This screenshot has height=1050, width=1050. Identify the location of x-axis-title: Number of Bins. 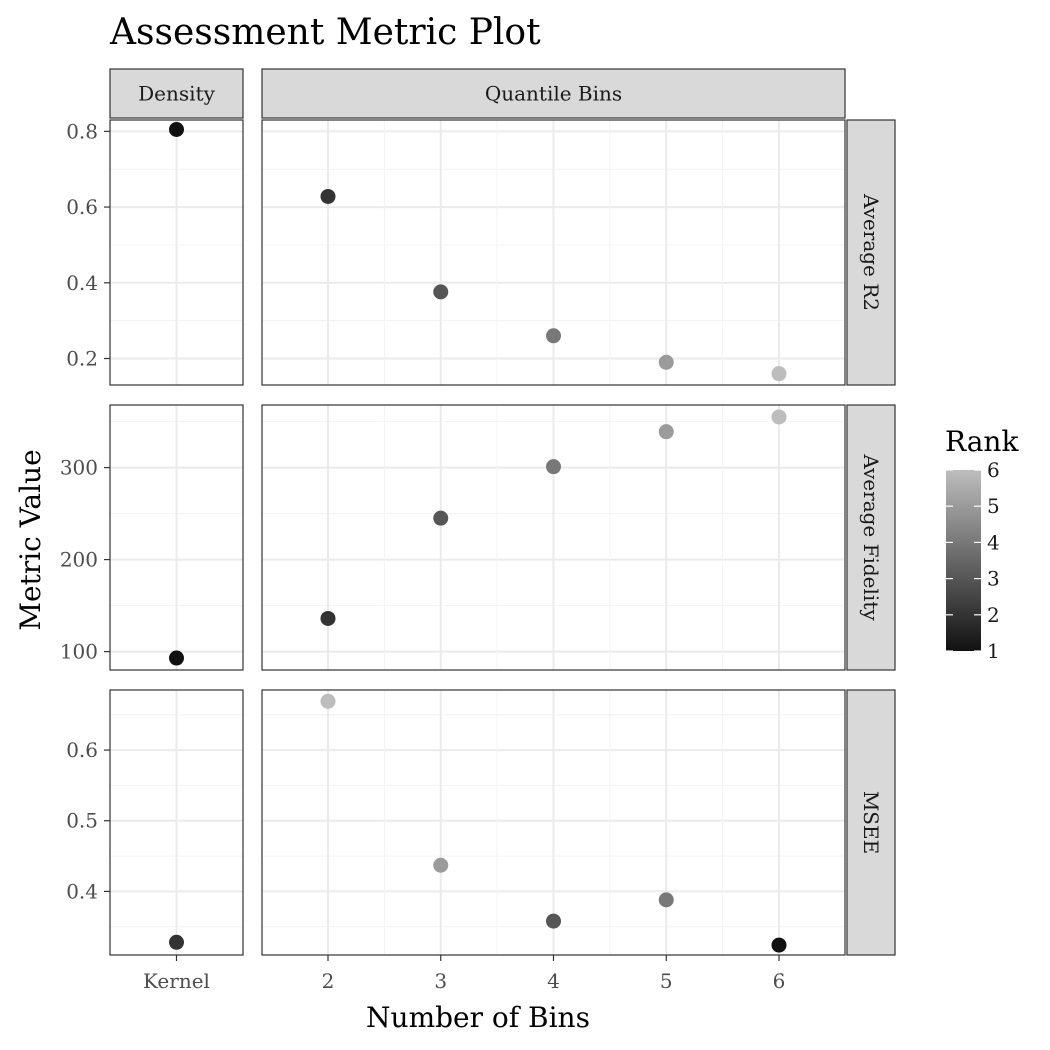
(478, 1017).